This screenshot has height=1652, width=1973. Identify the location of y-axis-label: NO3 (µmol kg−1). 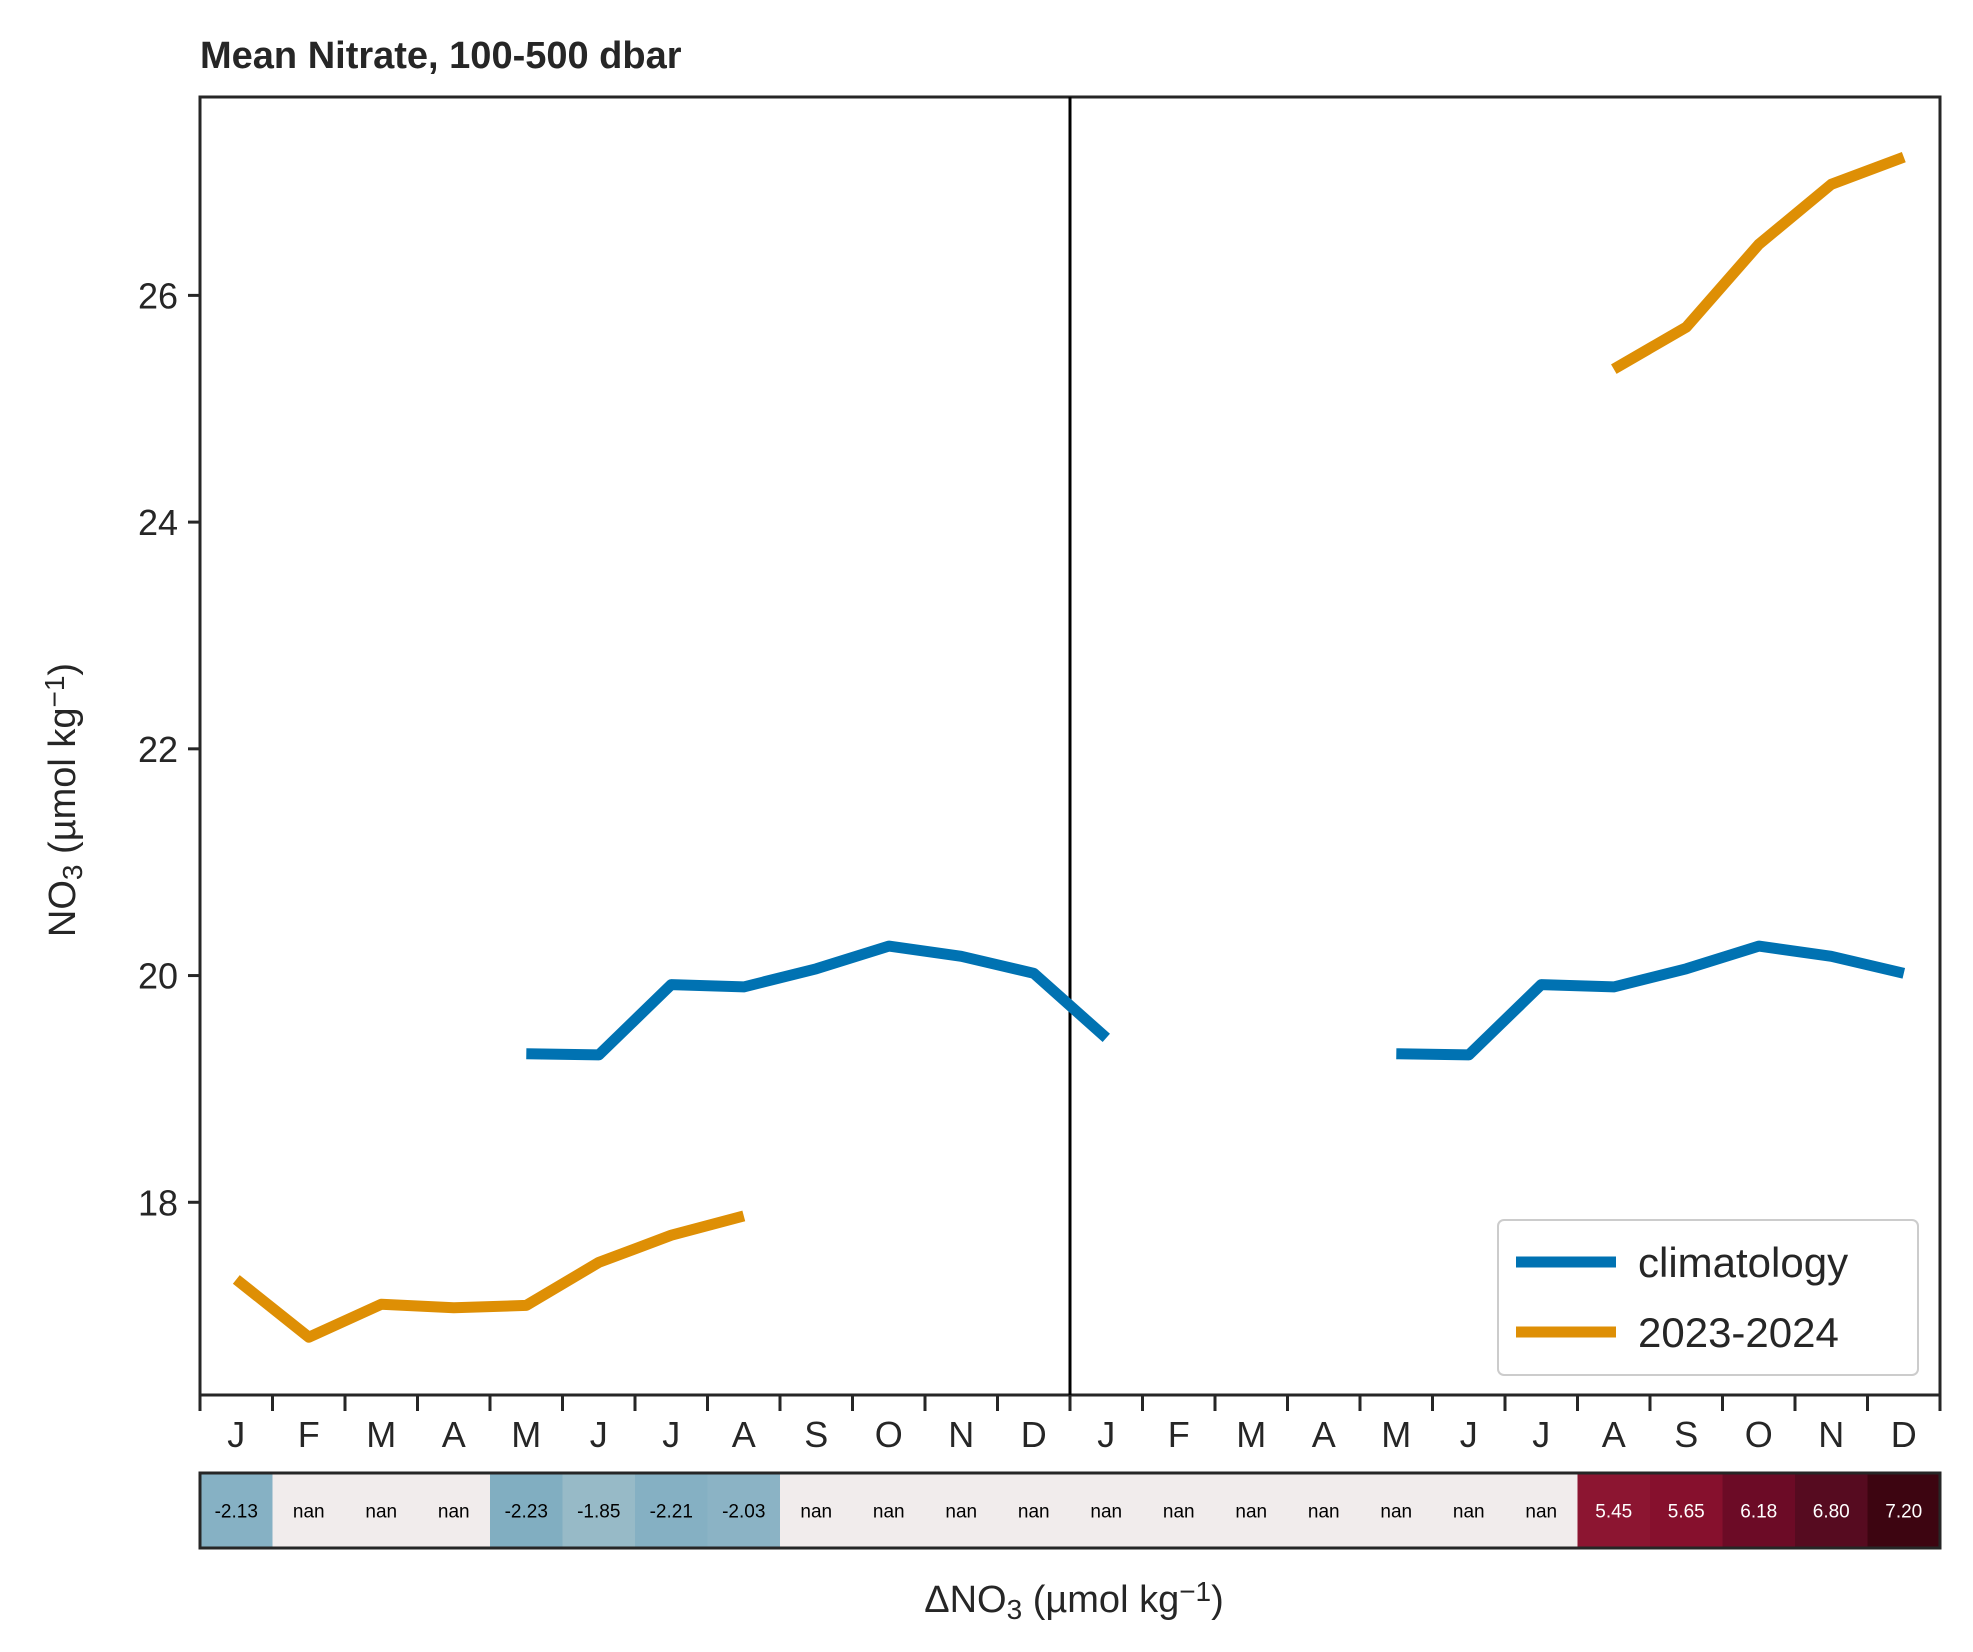
(63, 800).